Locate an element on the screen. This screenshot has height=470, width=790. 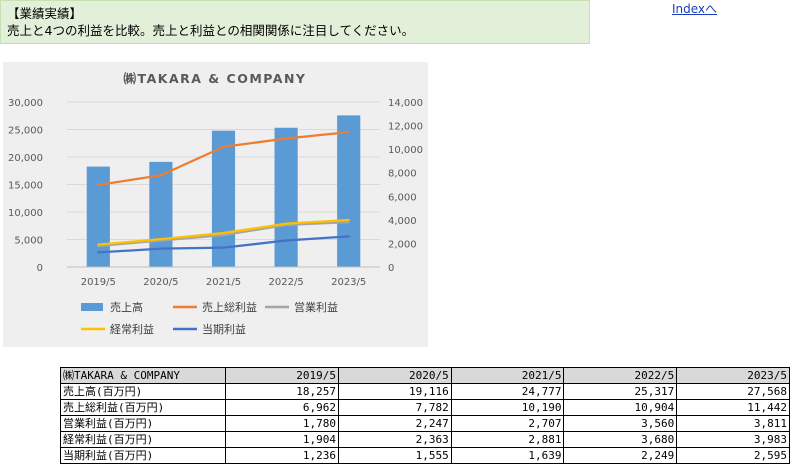
row-label-cell: 売上高(百万円) is located at coordinates (143, 391).